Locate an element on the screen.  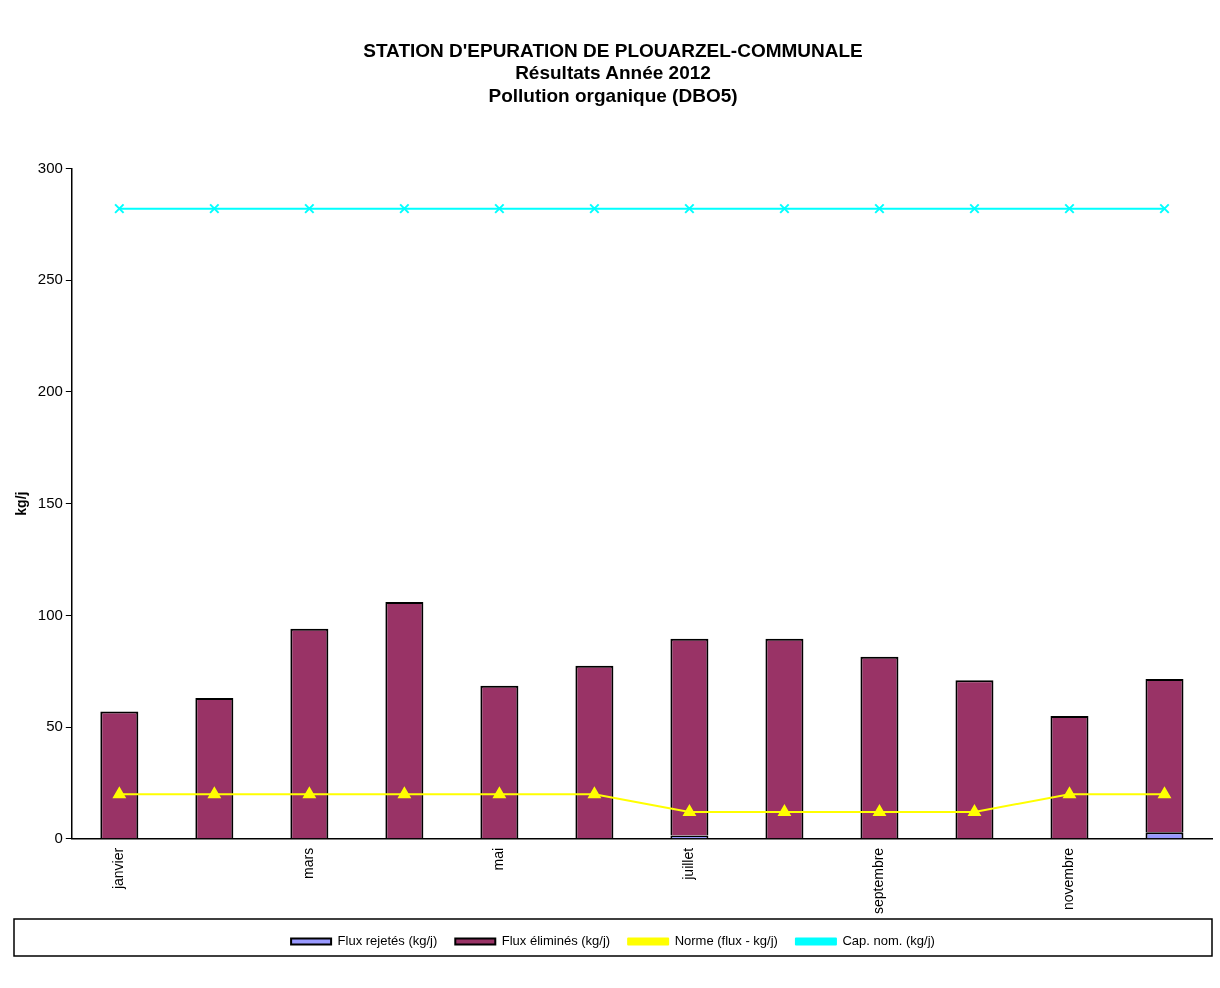
y-tick-label: 150 is located at coordinates (50, 502).